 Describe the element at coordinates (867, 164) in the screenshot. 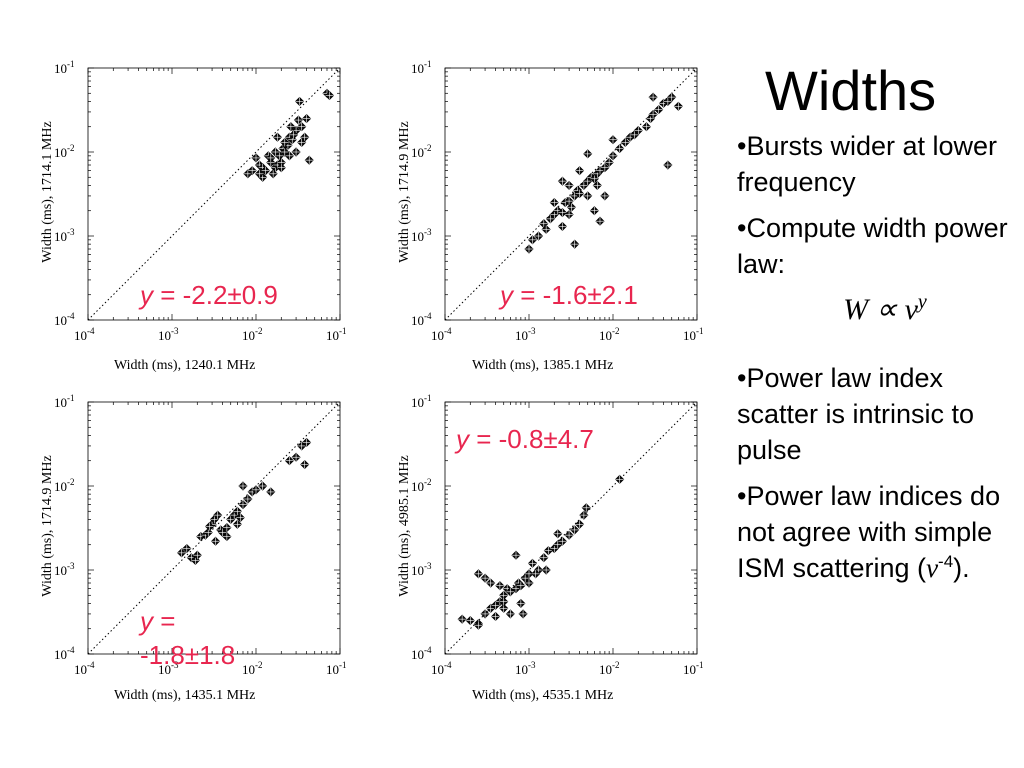

I see `bullet-1: •Bursts wider at lower frequency` at that location.